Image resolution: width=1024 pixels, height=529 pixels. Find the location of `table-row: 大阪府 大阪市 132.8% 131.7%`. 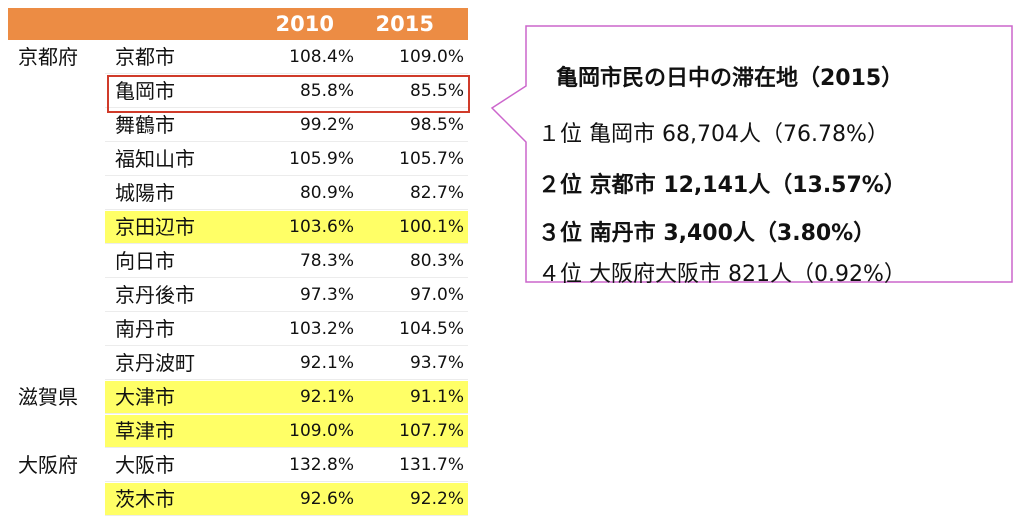

table-row: 大阪府 大阪市 132.8% 131.7% is located at coordinates (238, 465).